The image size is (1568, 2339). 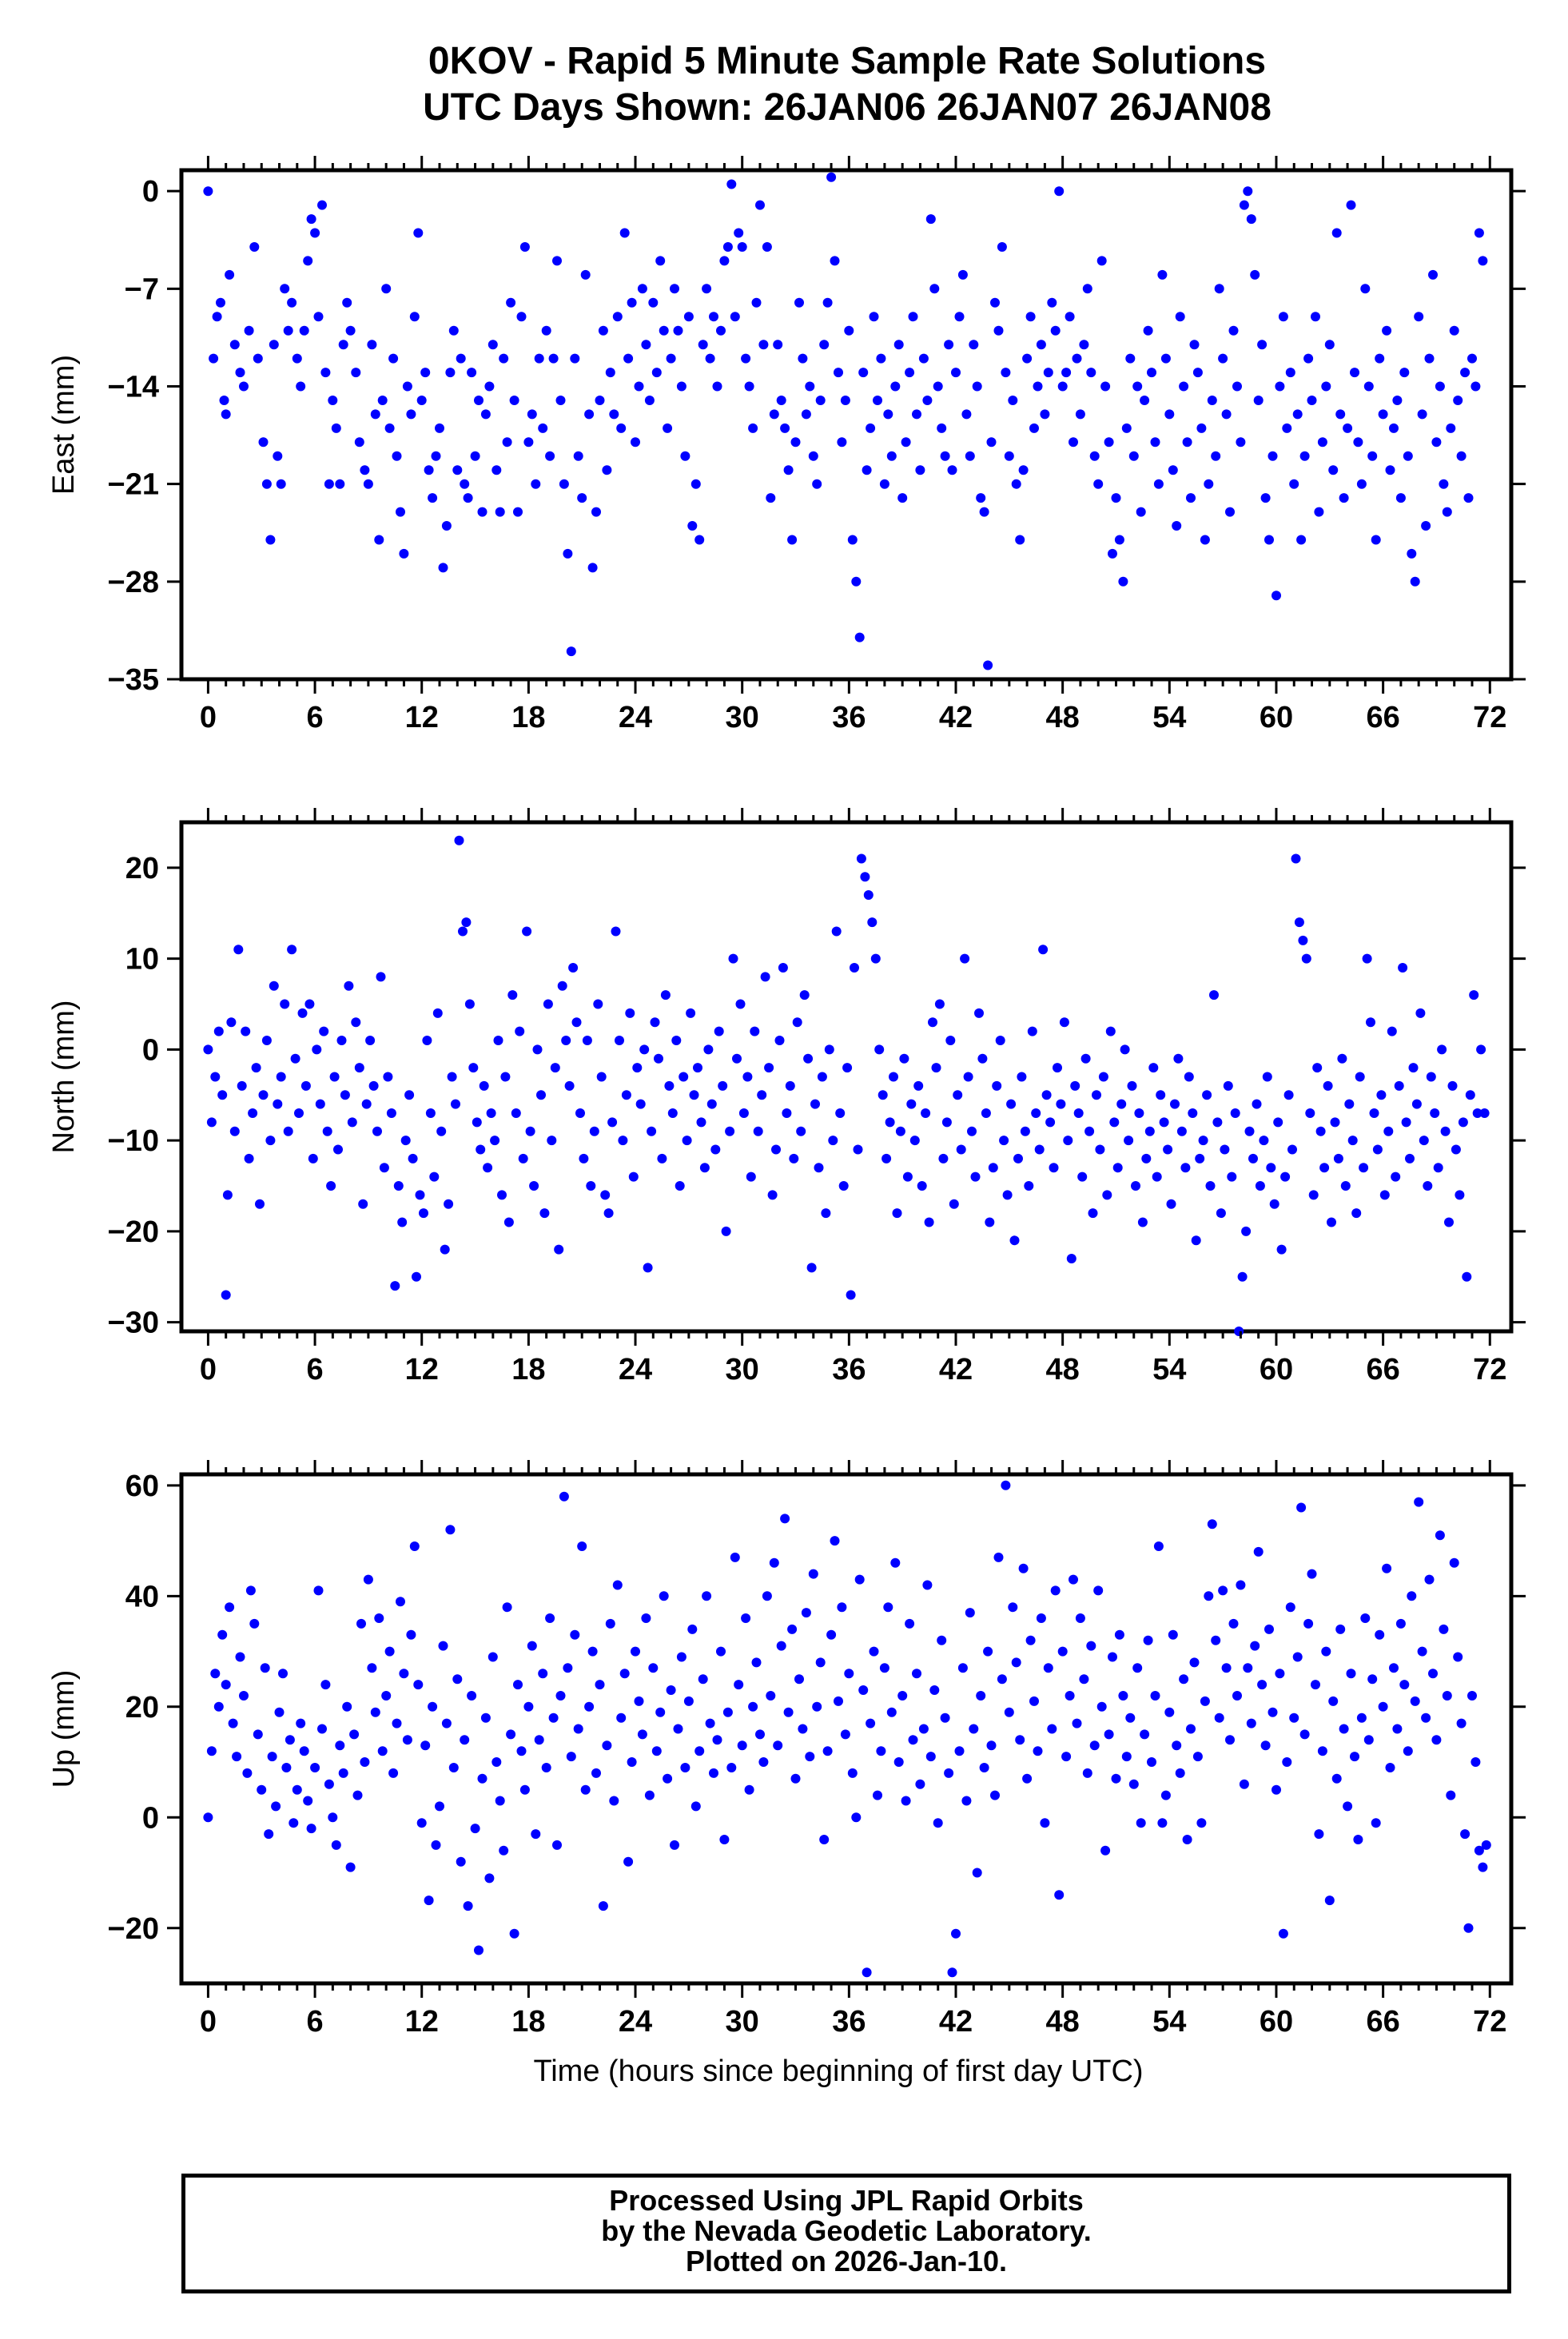 I want to click on footer-line2: by the Nevada Geodetic Laboratory., so click(x=846, y=2230).